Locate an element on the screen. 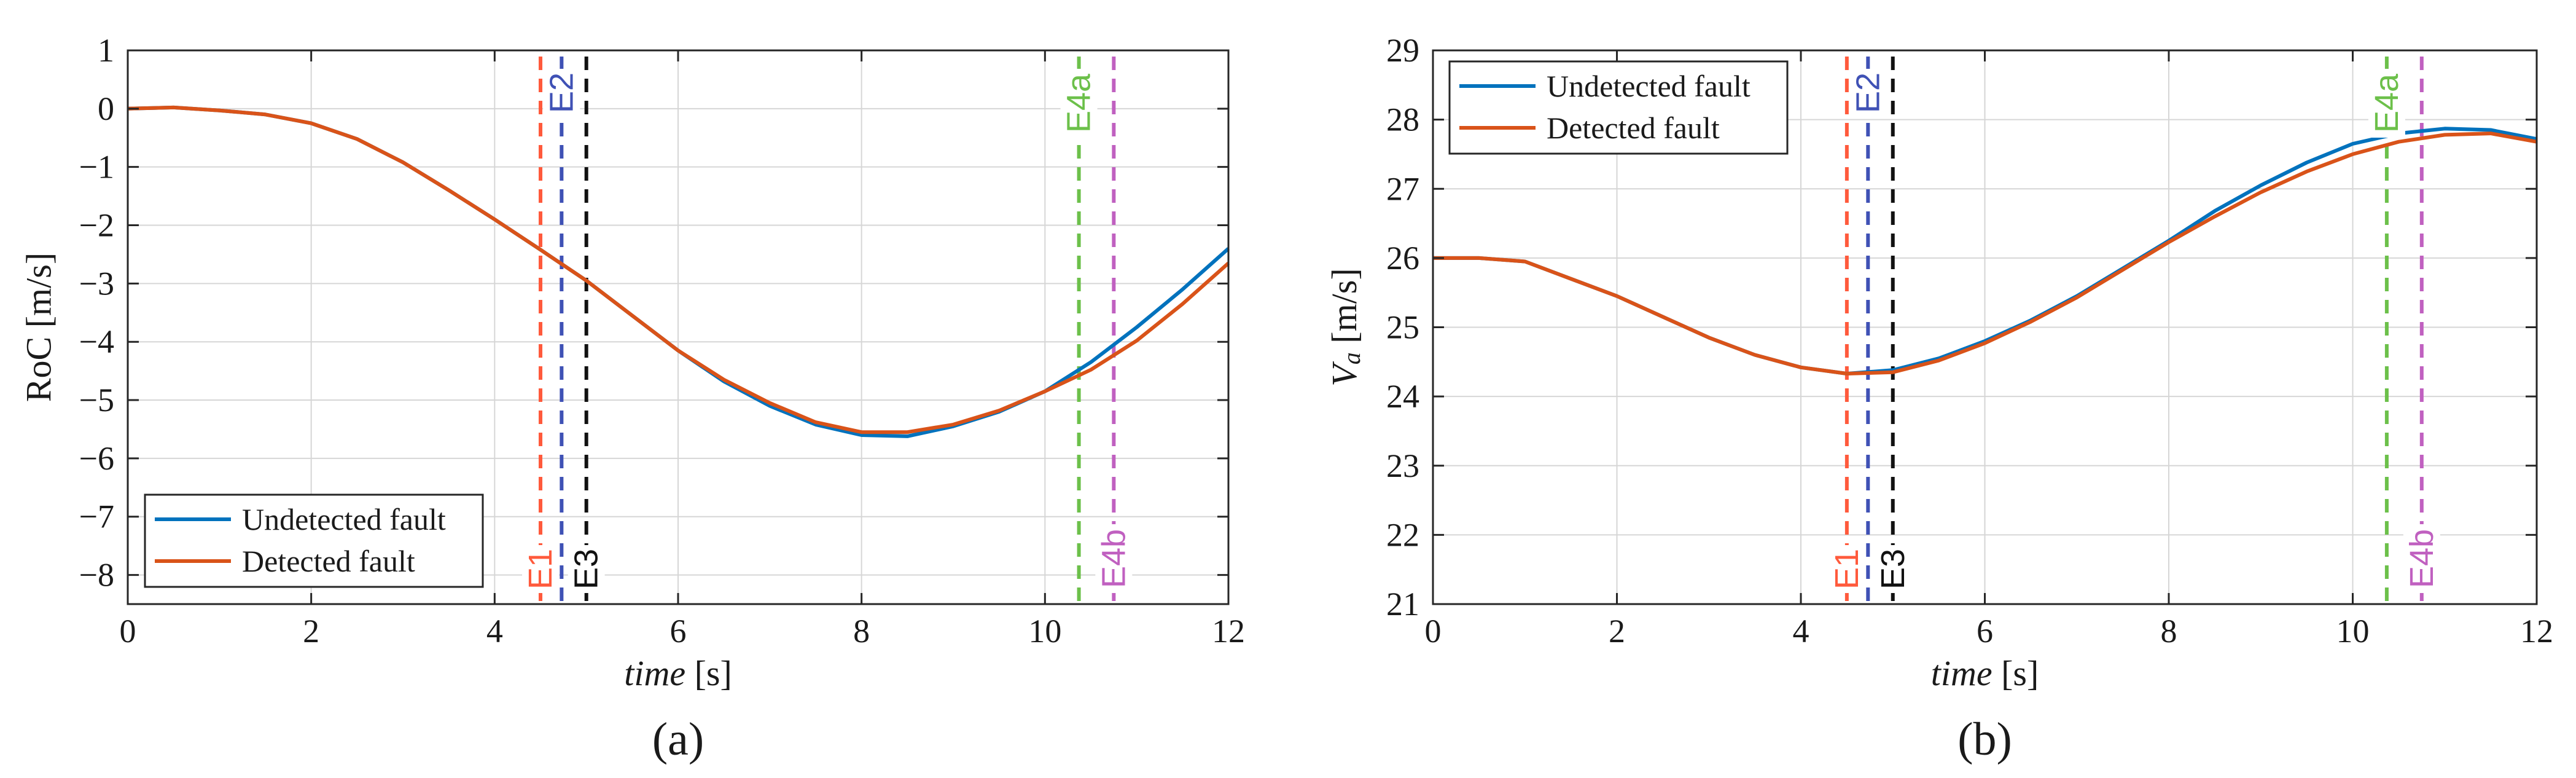 The image size is (2576, 778). y-tick-label: 27 is located at coordinates (1402, 188).